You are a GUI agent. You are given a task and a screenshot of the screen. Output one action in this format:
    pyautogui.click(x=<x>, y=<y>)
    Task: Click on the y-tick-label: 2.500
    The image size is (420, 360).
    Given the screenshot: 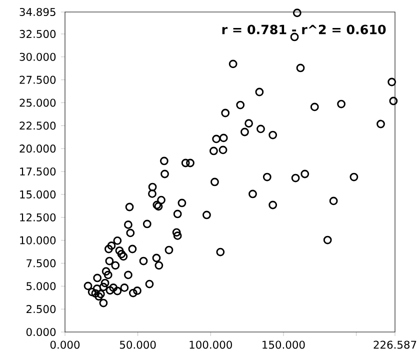 What is the action you would take?
    pyautogui.click(x=41, y=309)
    